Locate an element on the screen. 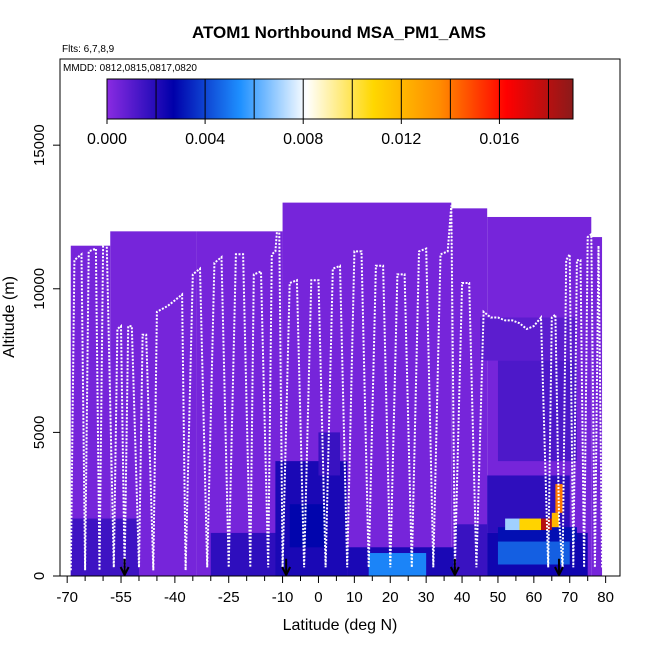 The width and height of the screenshot is (650, 650). y-tick-label: 10000 is located at coordinates (39, 289).